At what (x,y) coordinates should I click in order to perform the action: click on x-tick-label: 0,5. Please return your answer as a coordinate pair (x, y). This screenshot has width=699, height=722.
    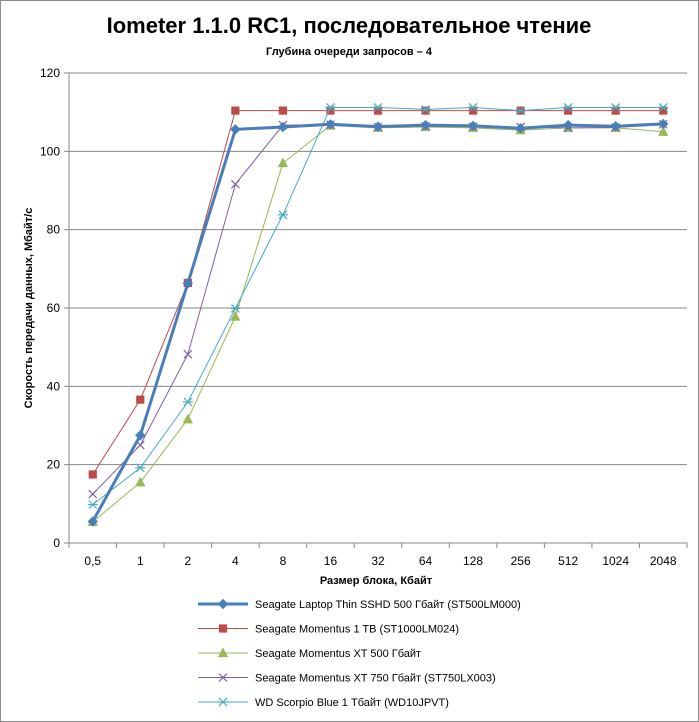
    Looking at the image, I should click on (92, 561).